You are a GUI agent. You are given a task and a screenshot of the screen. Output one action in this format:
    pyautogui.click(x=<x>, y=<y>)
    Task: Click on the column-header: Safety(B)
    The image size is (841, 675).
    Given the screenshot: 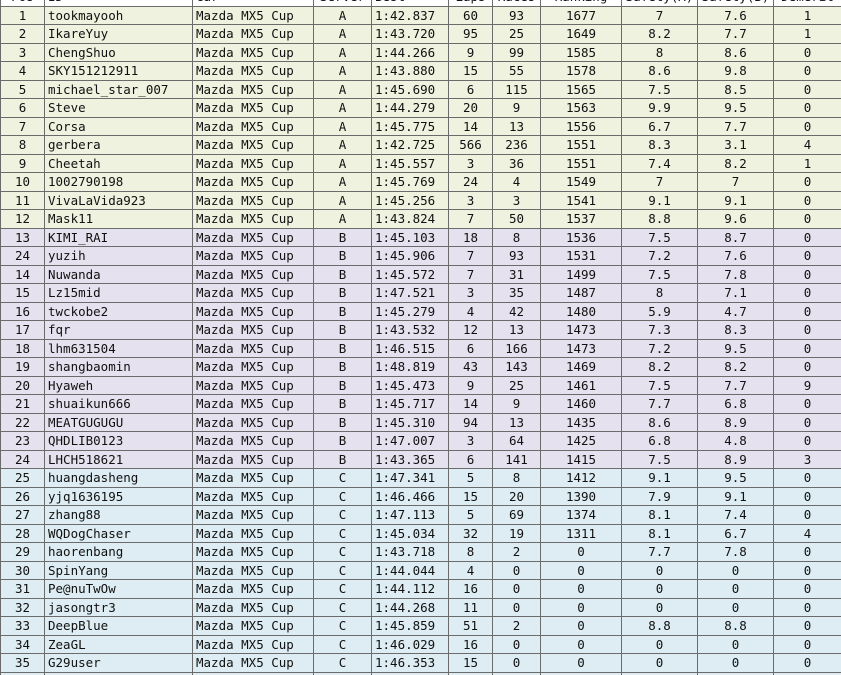 What is the action you would take?
    pyautogui.click(x=735, y=3)
    